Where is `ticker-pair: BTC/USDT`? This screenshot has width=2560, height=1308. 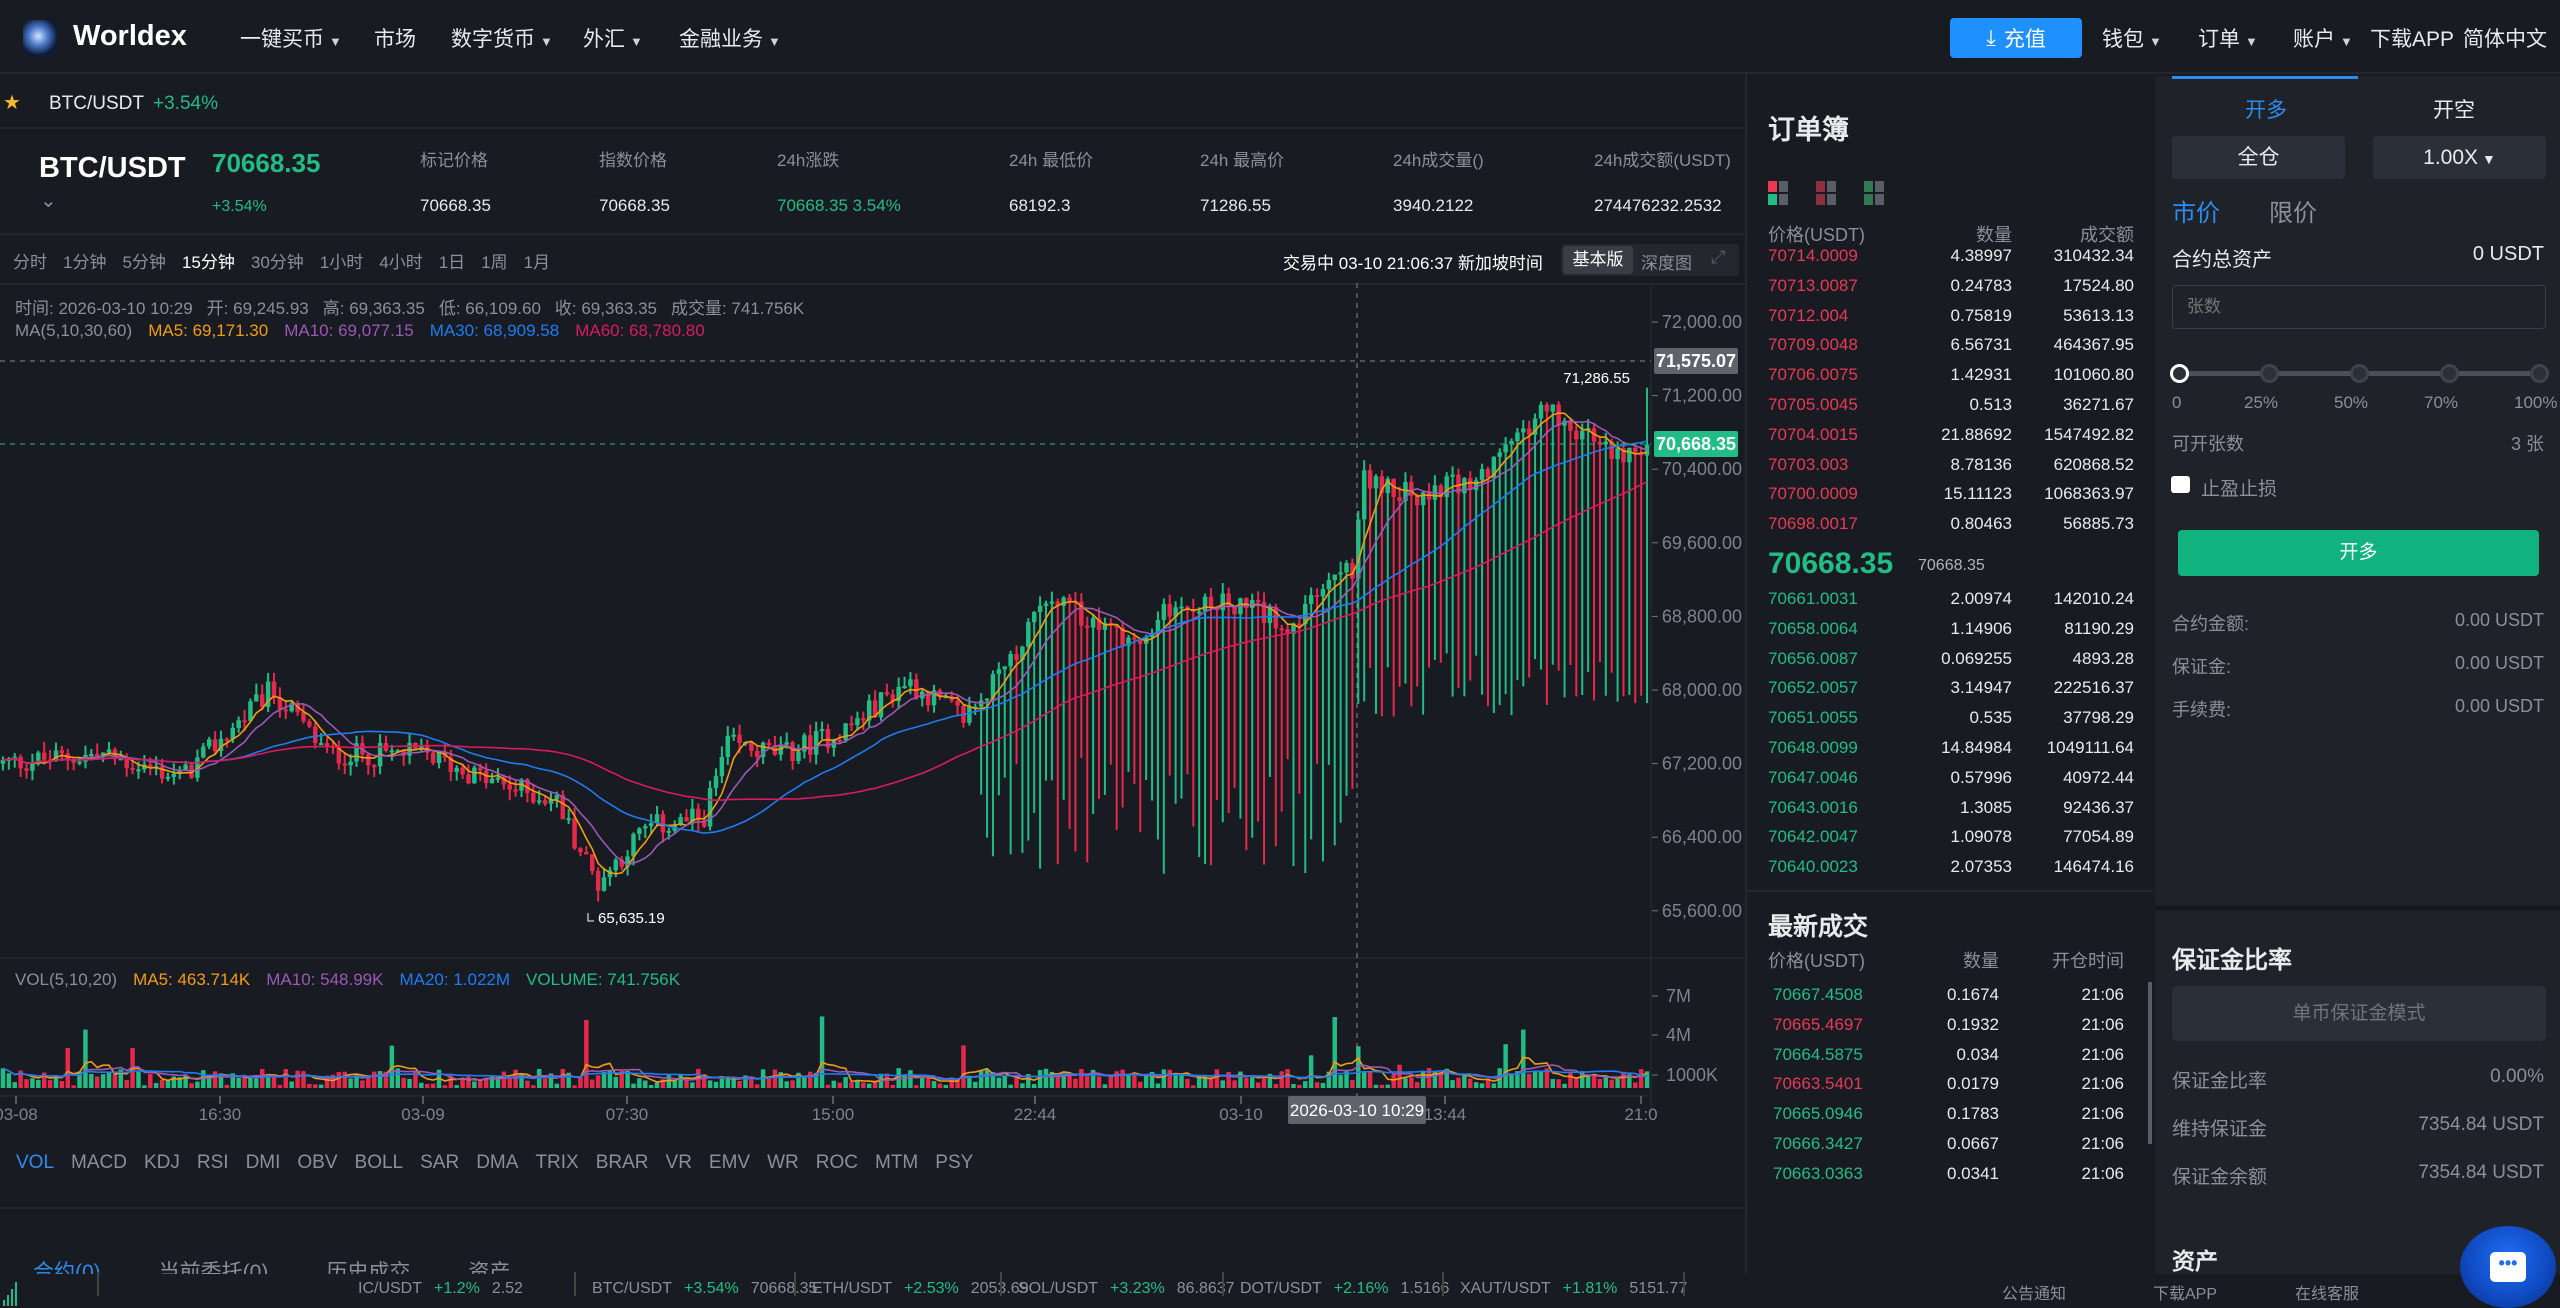 ticker-pair: BTC/USDT is located at coordinates (96, 103).